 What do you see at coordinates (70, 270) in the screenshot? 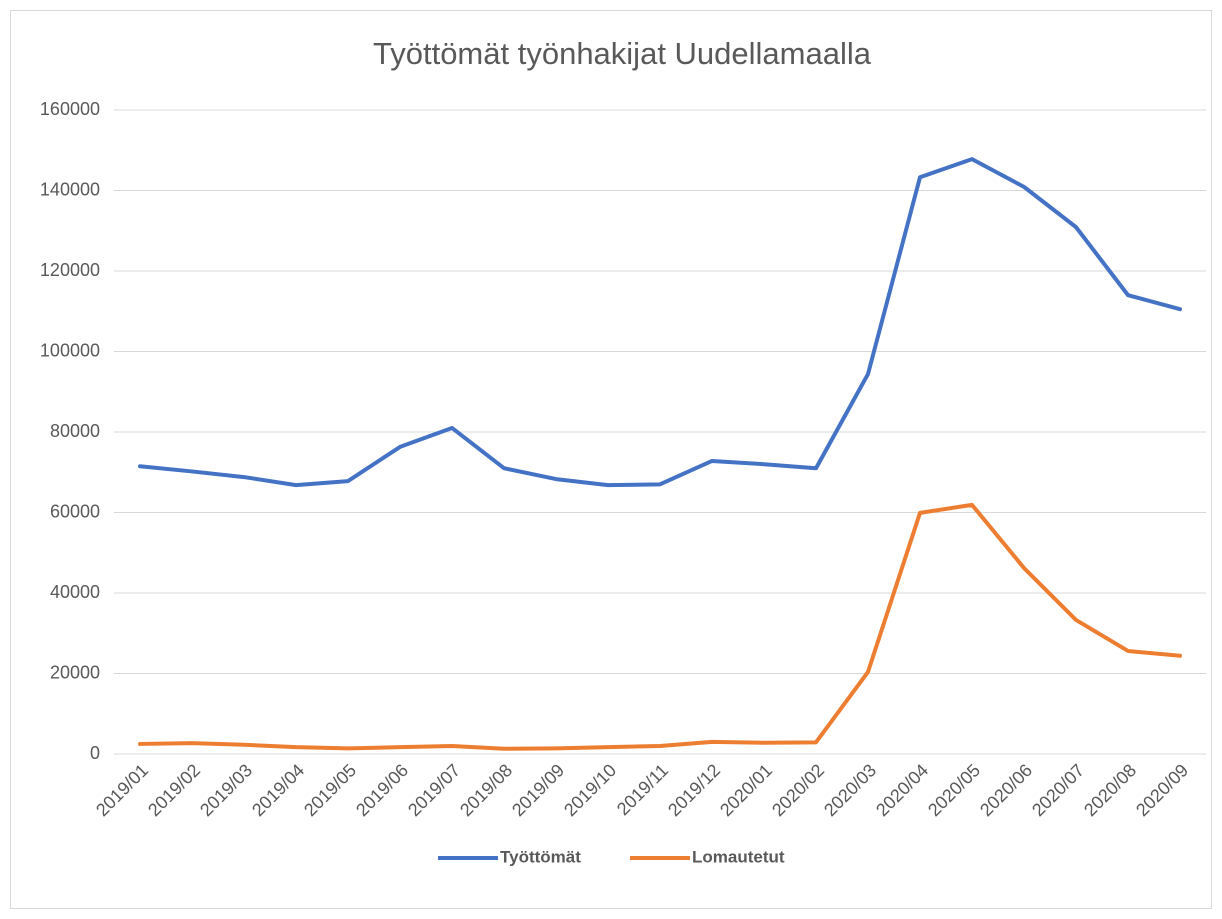
I see `y-tick-label: 120000` at bounding box center [70, 270].